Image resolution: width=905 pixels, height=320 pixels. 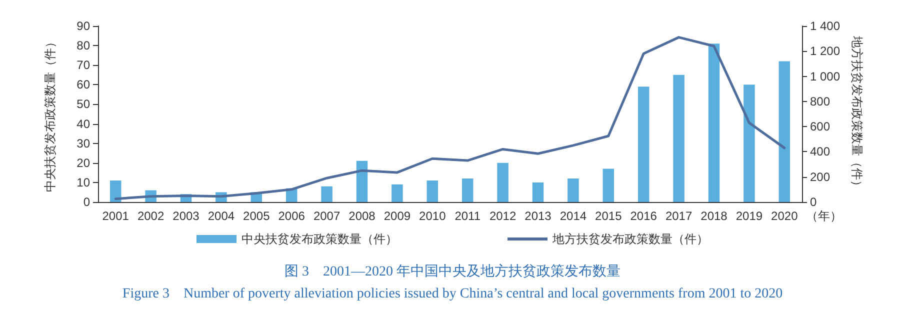 I want to click on x-tick-label: 2020, so click(x=784, y=216).